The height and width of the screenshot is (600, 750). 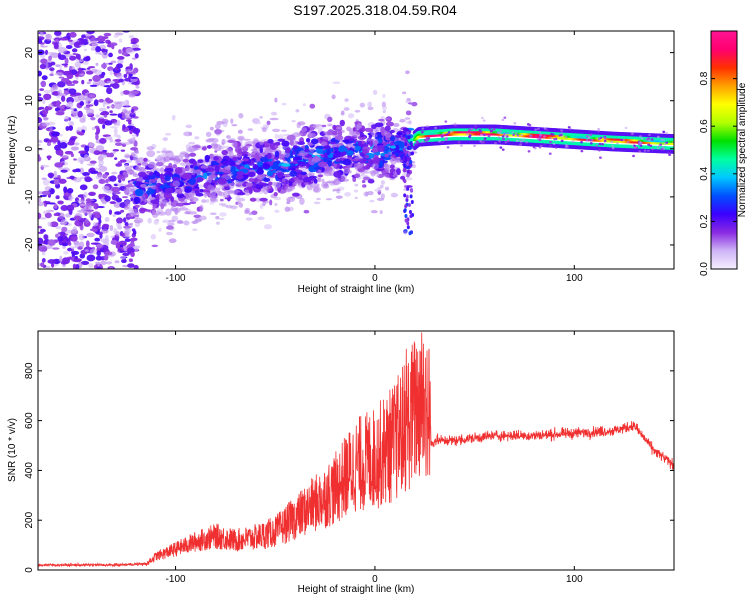 I want to click on colorbar-label: Normalized spectral amplitude, so click(x=742, y=149).